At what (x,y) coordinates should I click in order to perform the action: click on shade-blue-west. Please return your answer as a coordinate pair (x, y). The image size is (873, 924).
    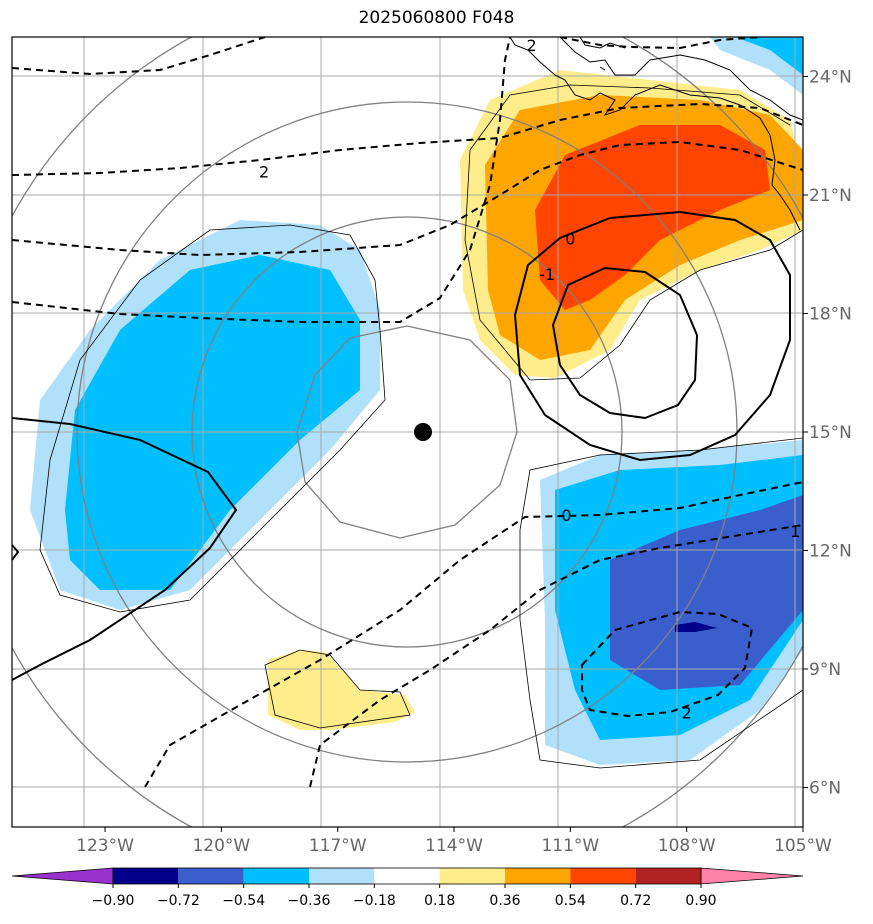
    Looking at the image, I should click on (212, 422).